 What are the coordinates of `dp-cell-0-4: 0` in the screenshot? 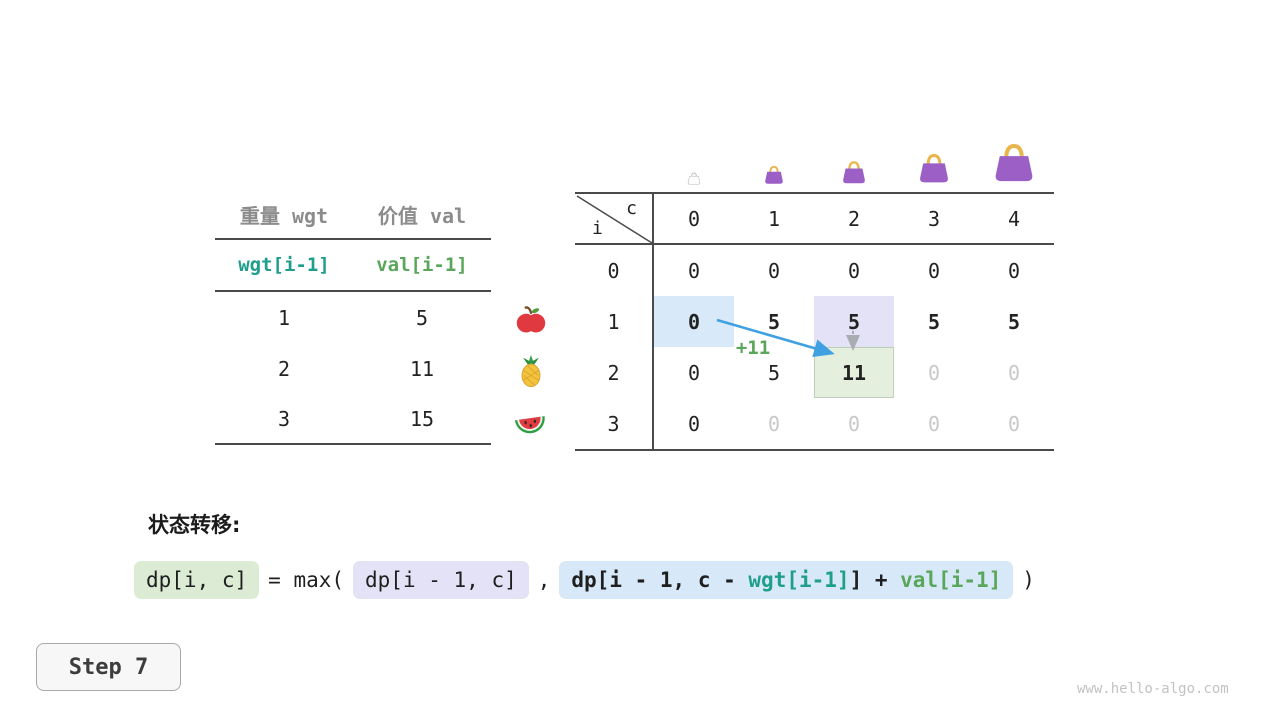 It's located at (1014, 270).